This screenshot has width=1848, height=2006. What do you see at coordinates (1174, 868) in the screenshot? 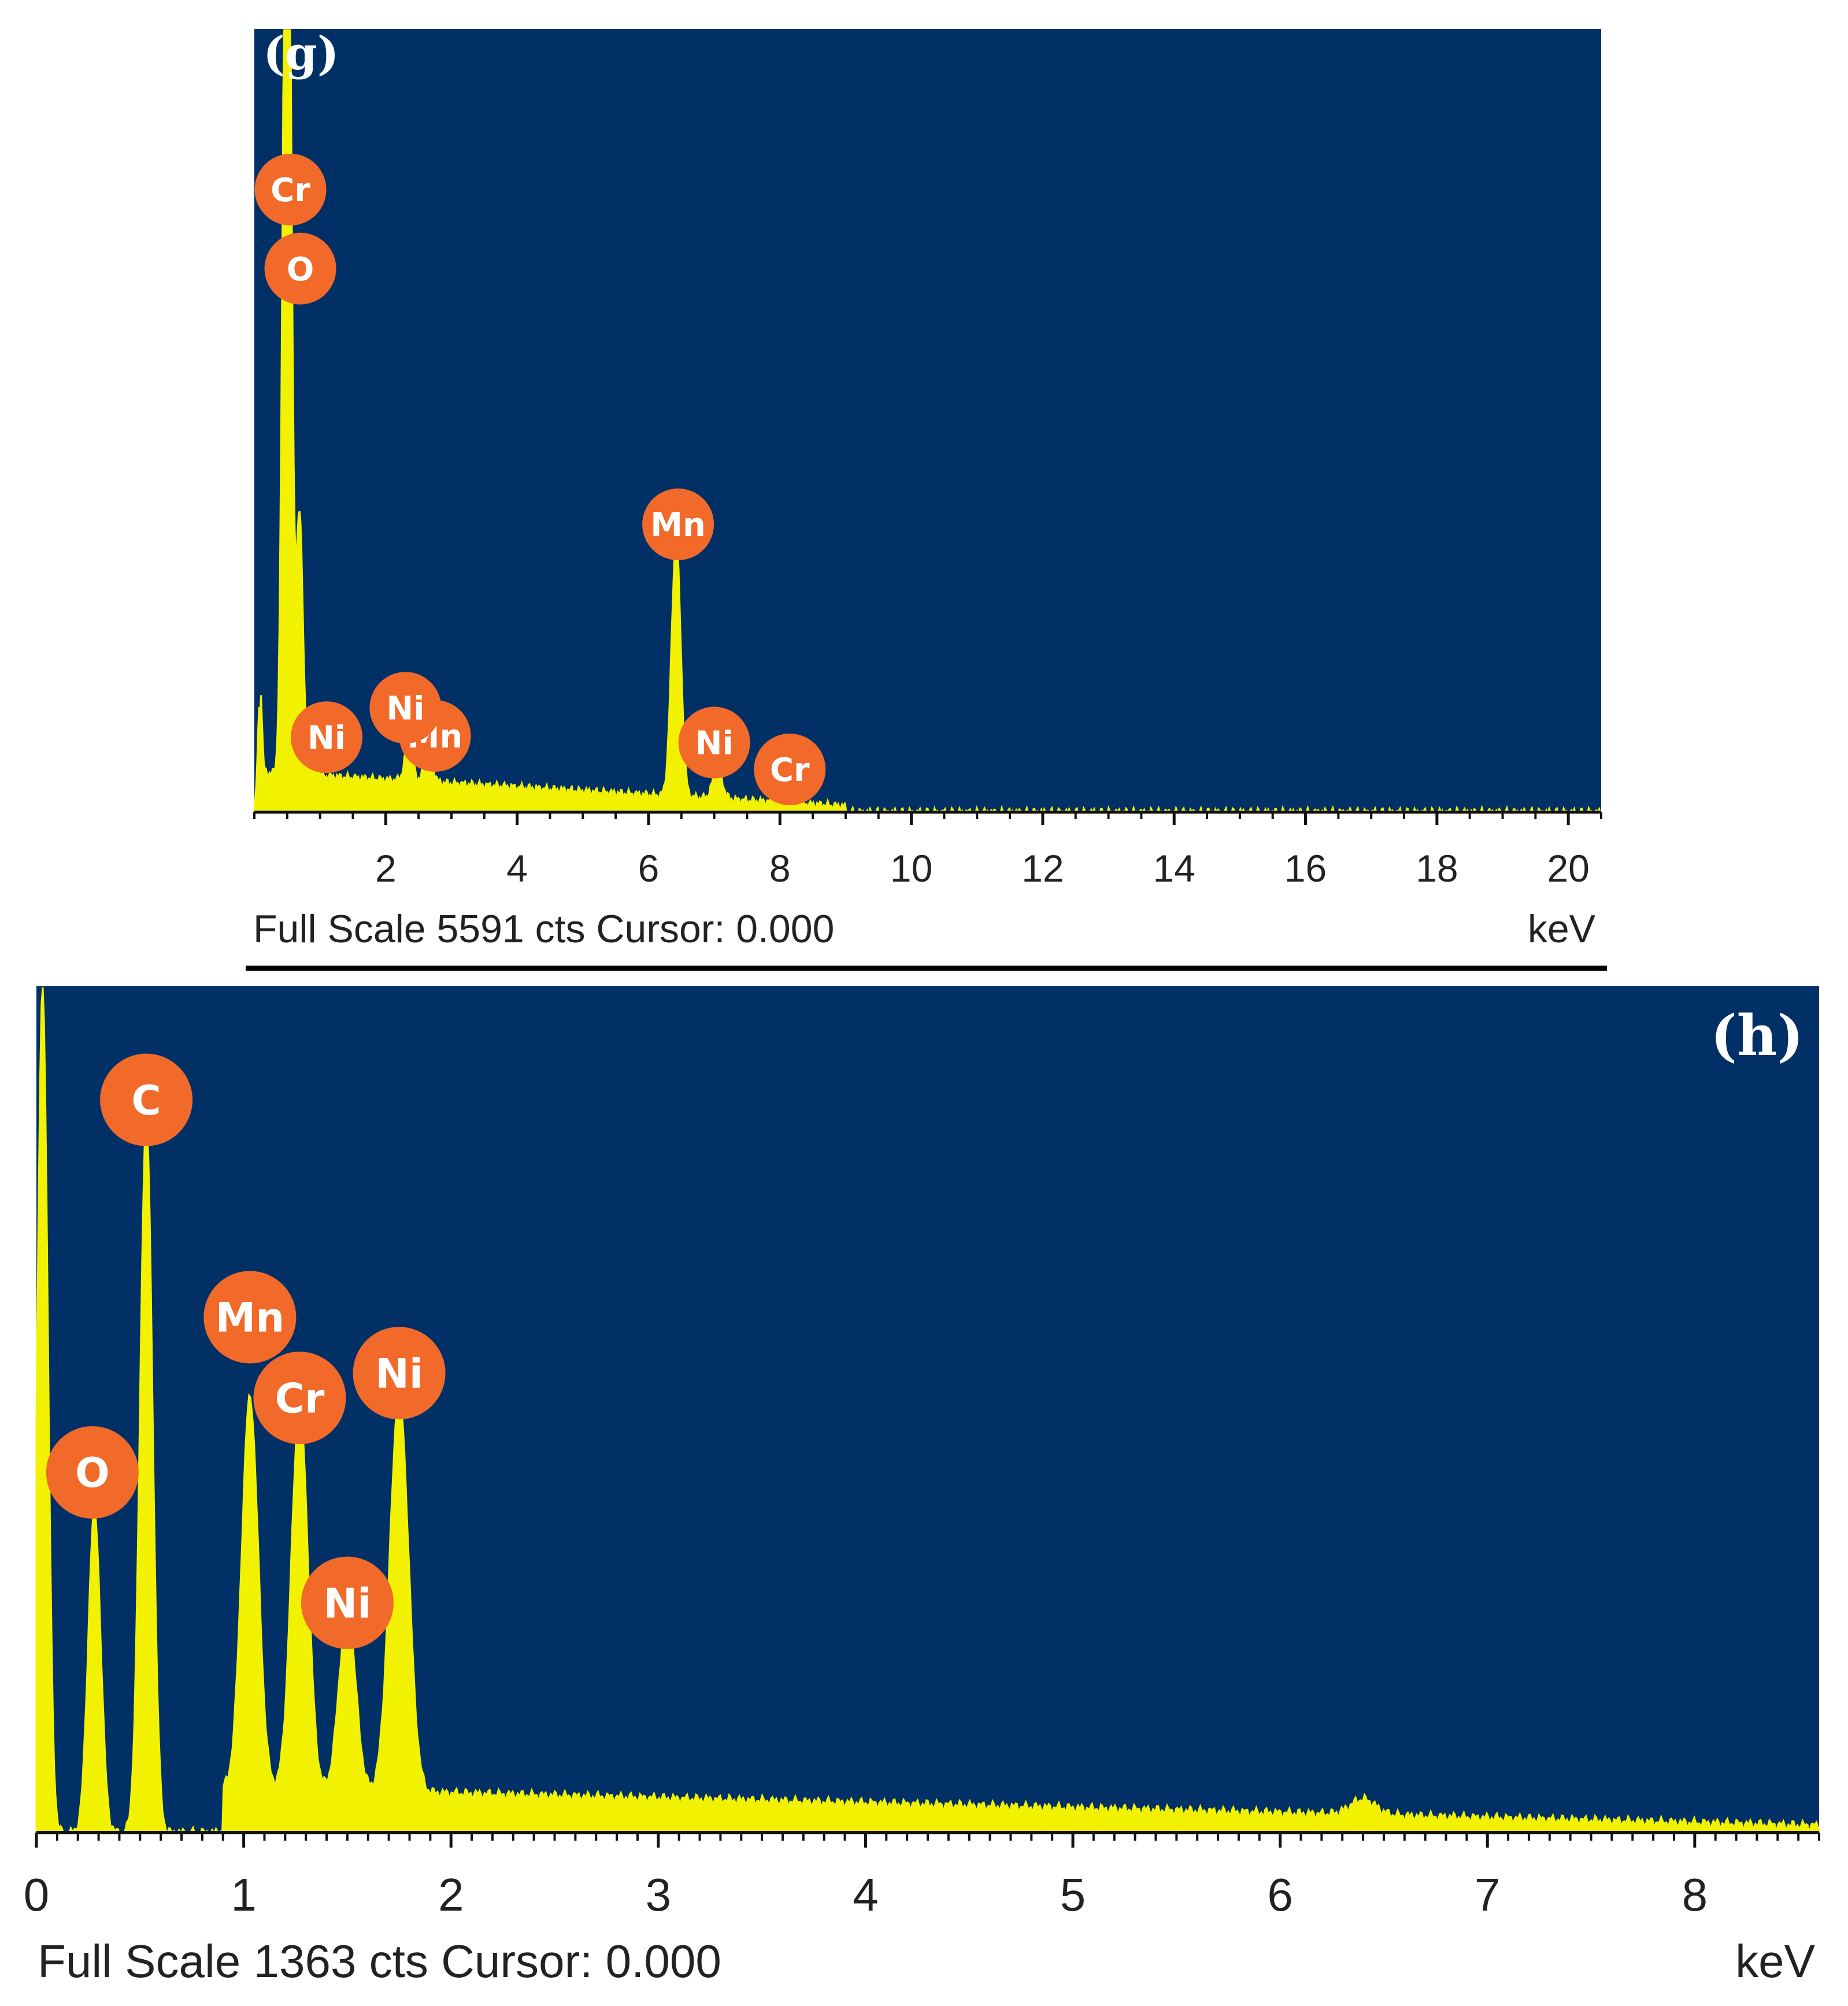
I see `x-tick-label: 14` at bounding box center [1174, 868].